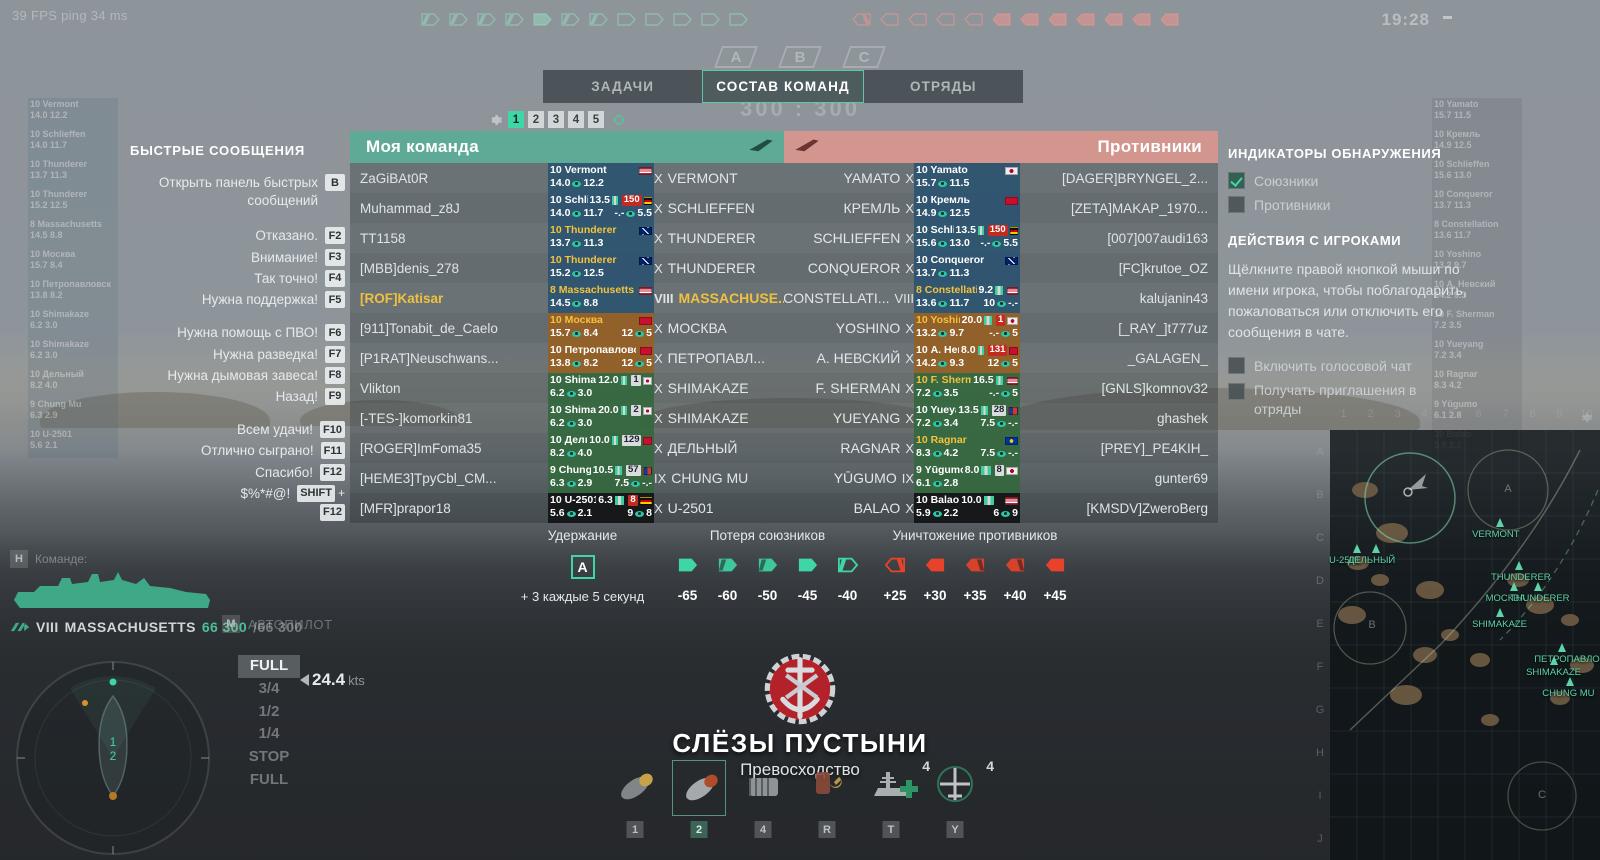 The height and width of the screenshot is (860, 1600). I want to click on player-name: [FC]krutoe_OZ, so click(1163, 268).